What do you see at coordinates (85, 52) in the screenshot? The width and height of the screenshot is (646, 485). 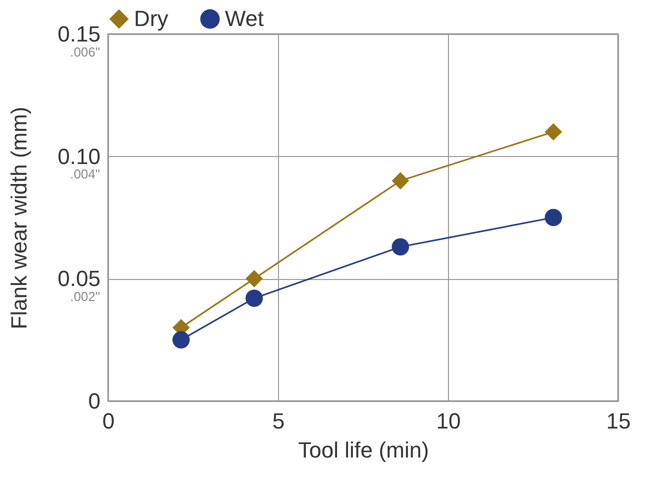 I see `y2-tick-label: .006"` at bounding box center [85, 52].